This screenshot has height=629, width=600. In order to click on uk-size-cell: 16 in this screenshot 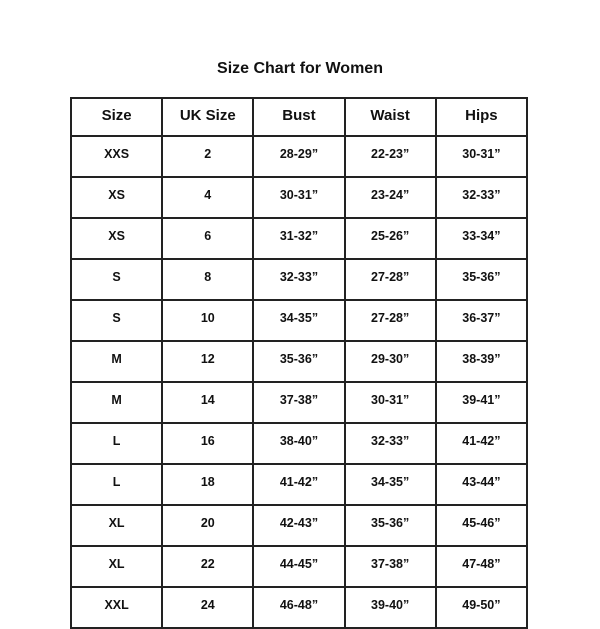, I will do `click(208, 443)`.